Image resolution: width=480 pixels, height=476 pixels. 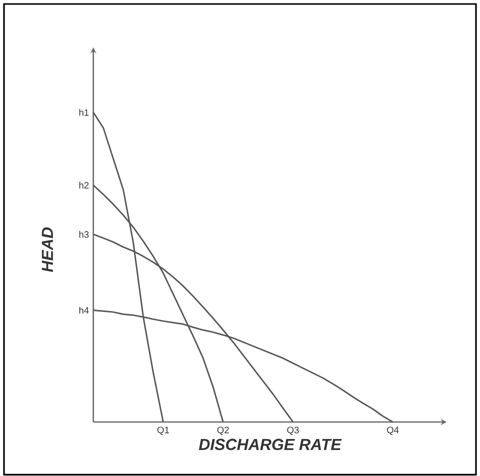 What do you see at coordinates (47, 249) in the screenshot?
I see `y-axis-title: HEAD` at bounding box center [47, 249].